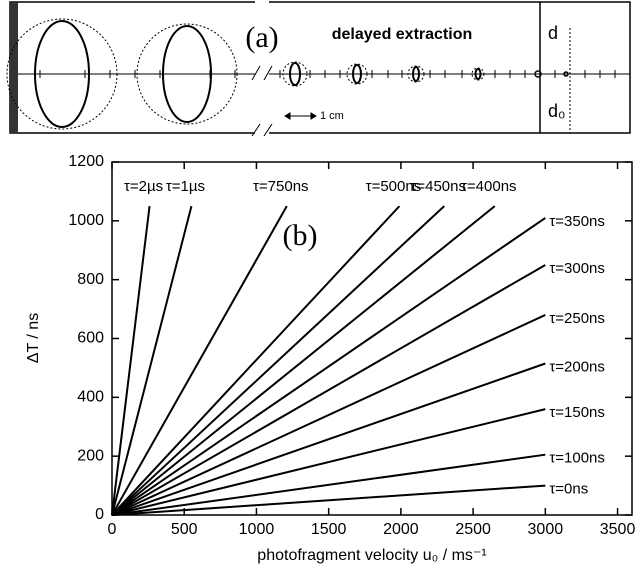 The height and width of the screenshot is (569, 636). I want to click on line-label: τ=1µs, so click(185, 186).